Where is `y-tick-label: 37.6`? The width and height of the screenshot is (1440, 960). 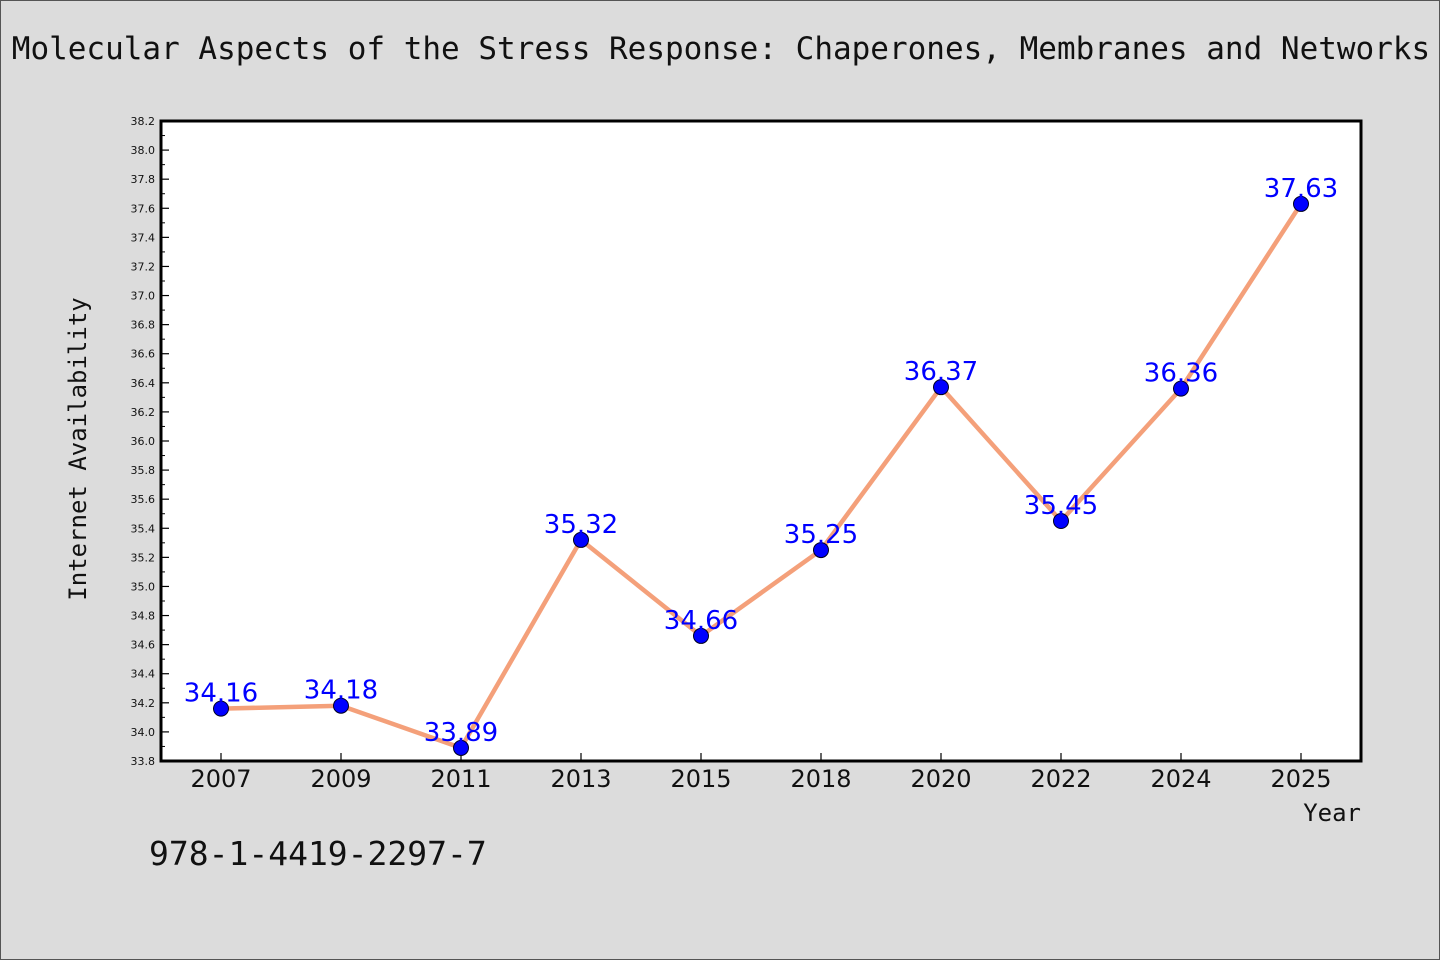 y-tick-label: 37.6 is located at coordinates (143, 208).